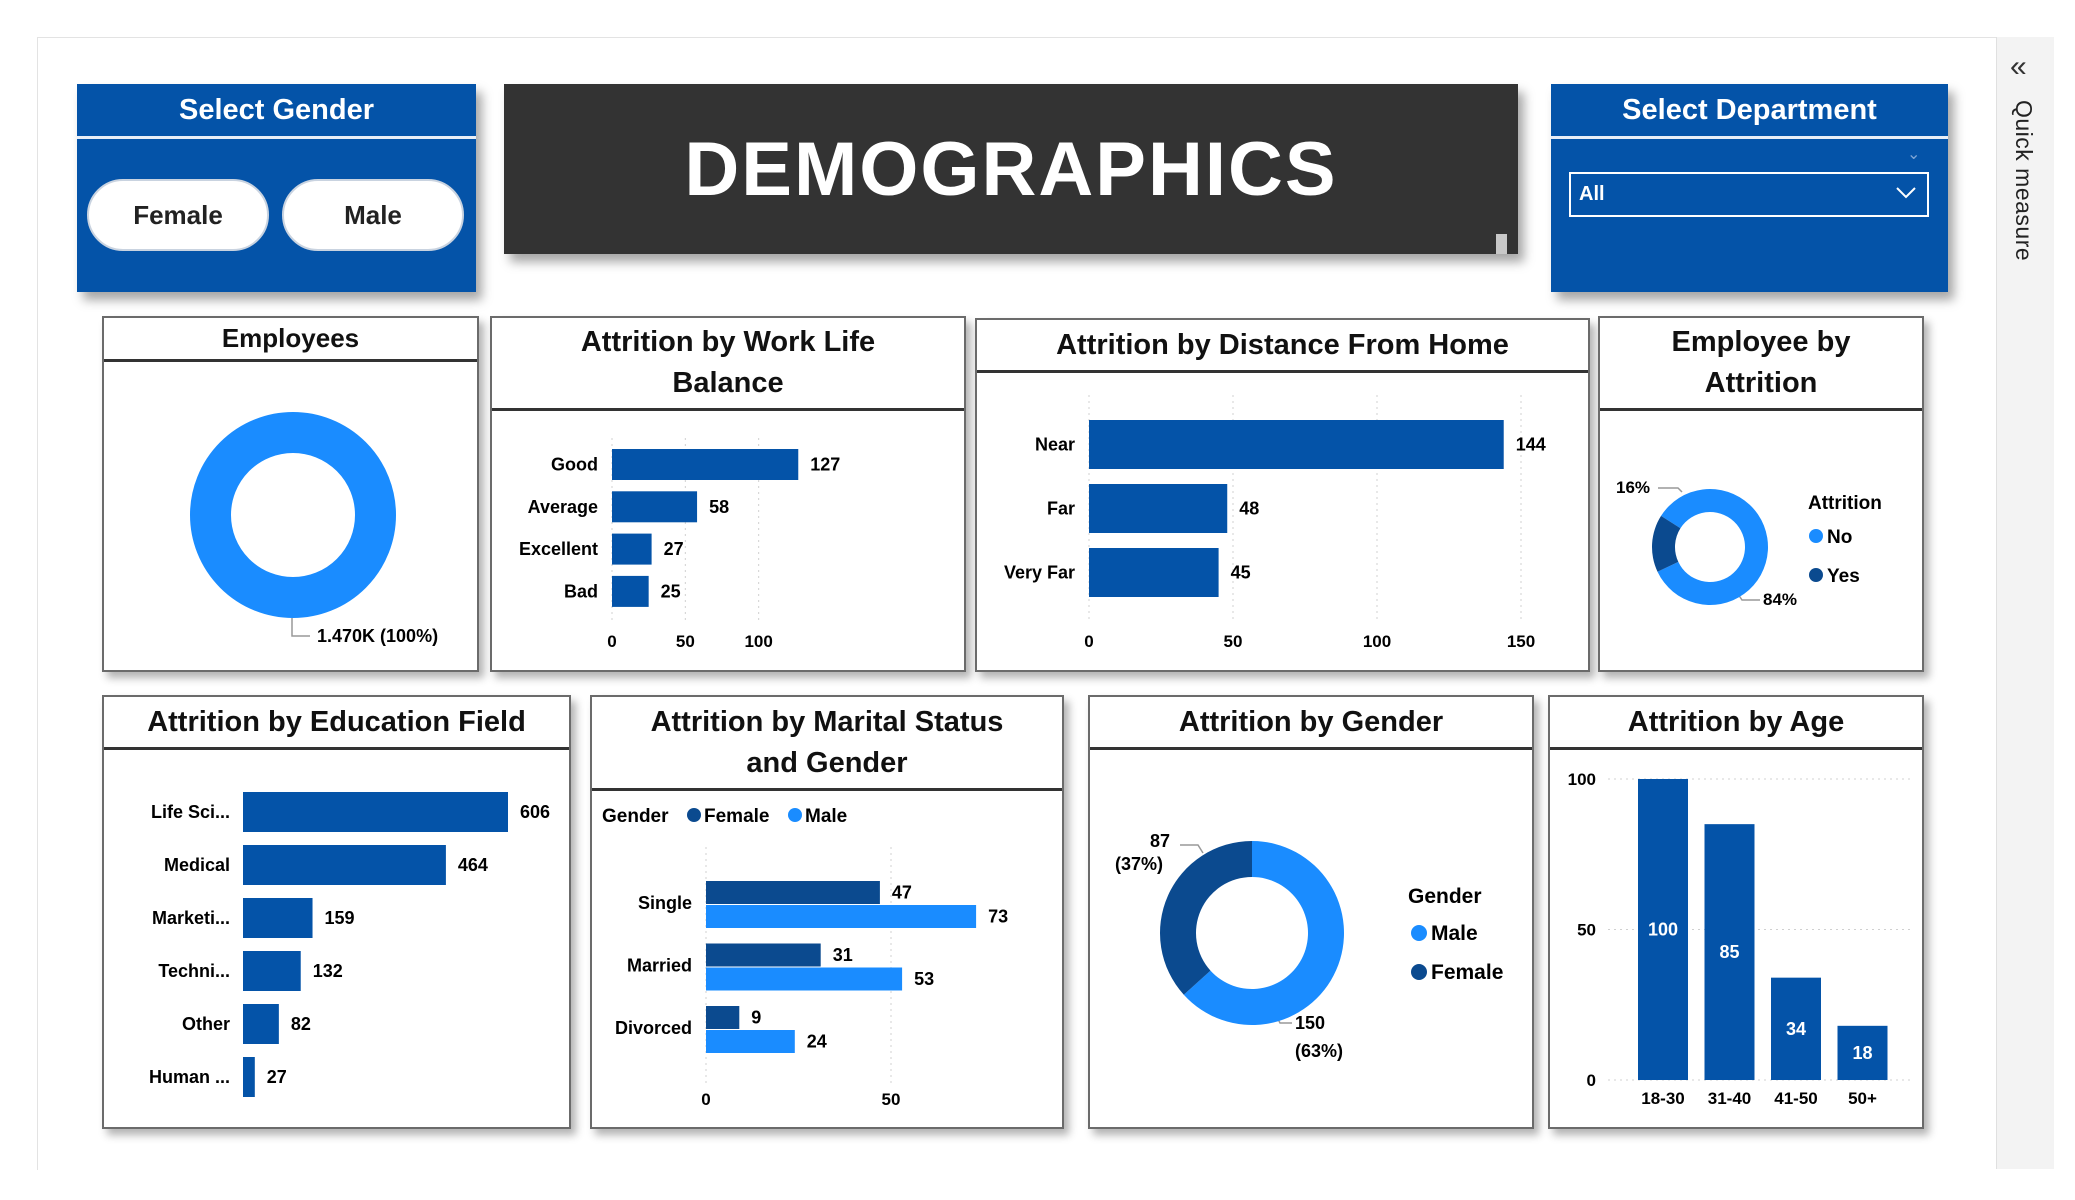 Image resolution: width=2075 pixels, height=1200 pixels. I want to click on card-title: Attrition by Education Field, so click(336, 723).